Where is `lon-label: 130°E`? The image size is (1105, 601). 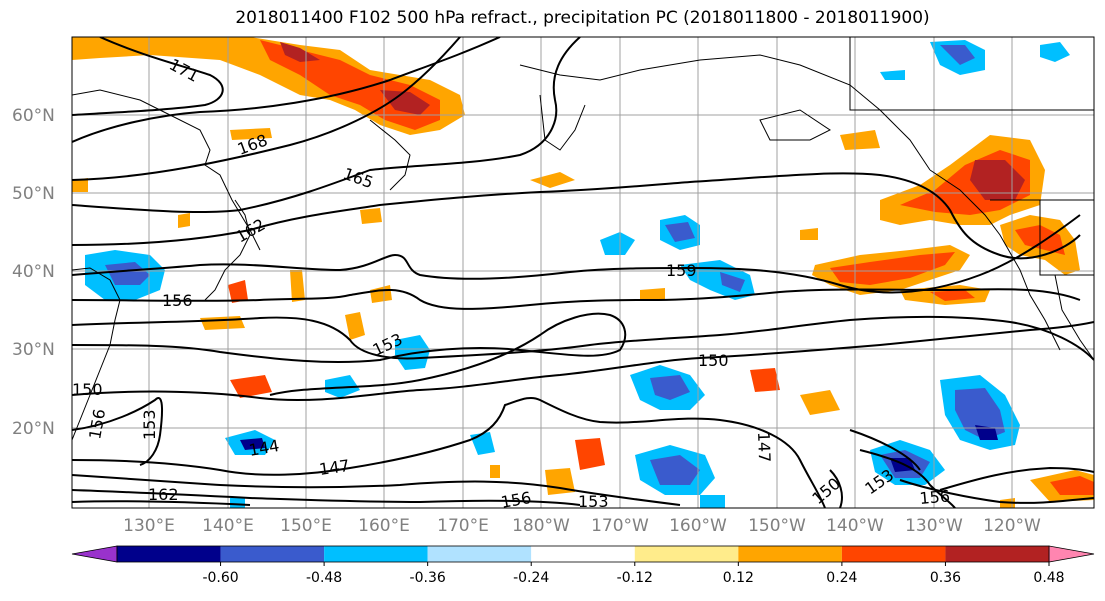
lon-label: 130°E is located at coordinates (149, 526).